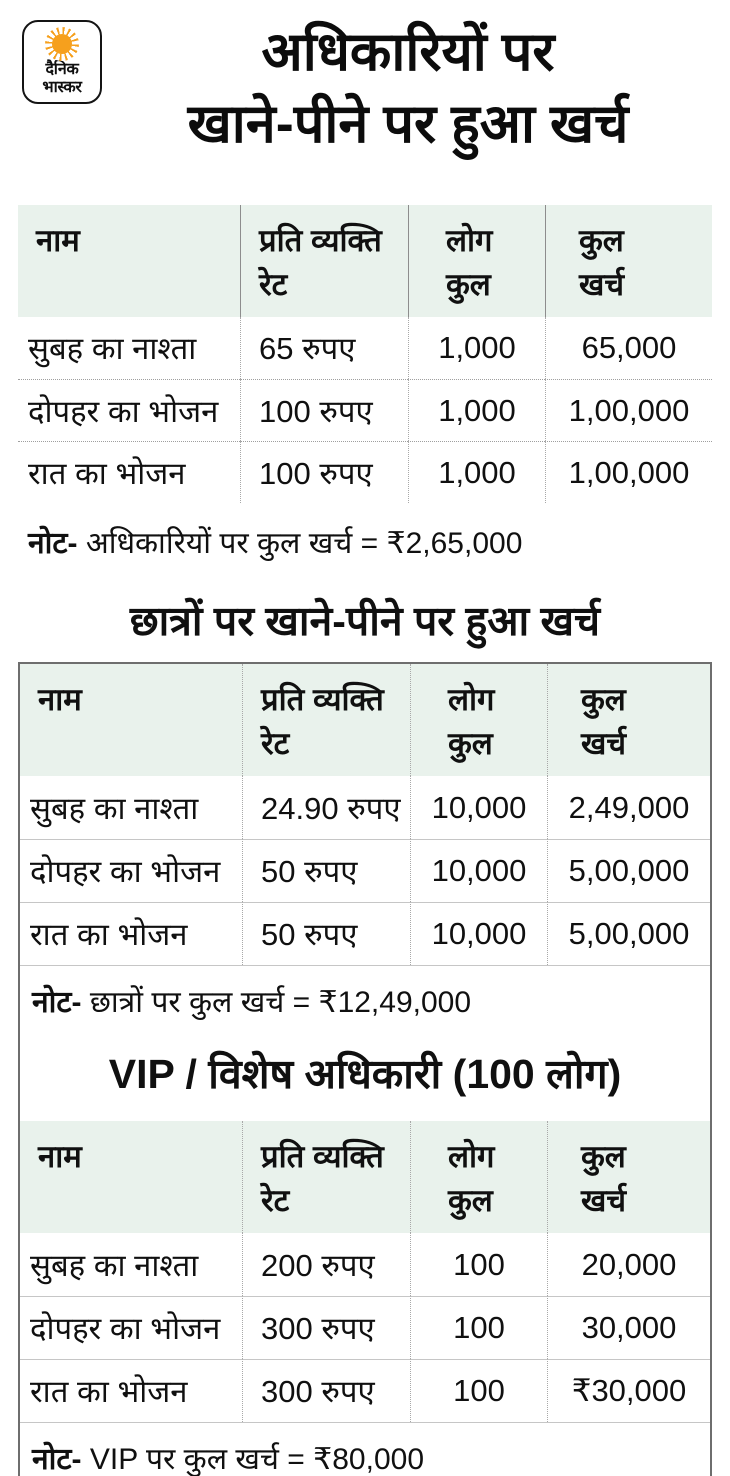  I want to click on sun-icon, so click(62, 44).